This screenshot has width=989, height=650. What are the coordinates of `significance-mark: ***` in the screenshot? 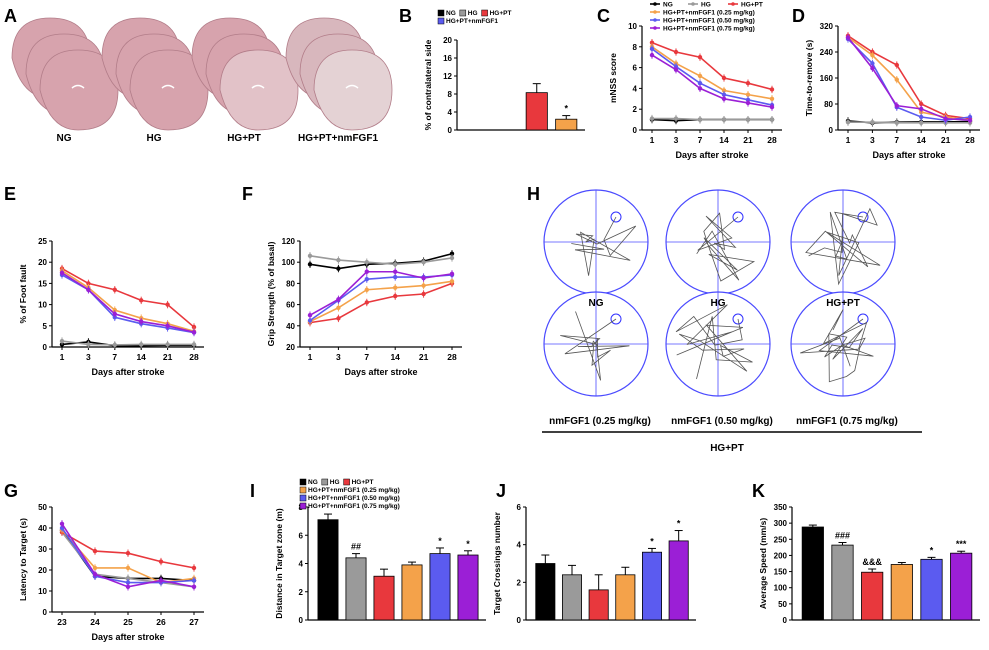 It's located at (961, 544).